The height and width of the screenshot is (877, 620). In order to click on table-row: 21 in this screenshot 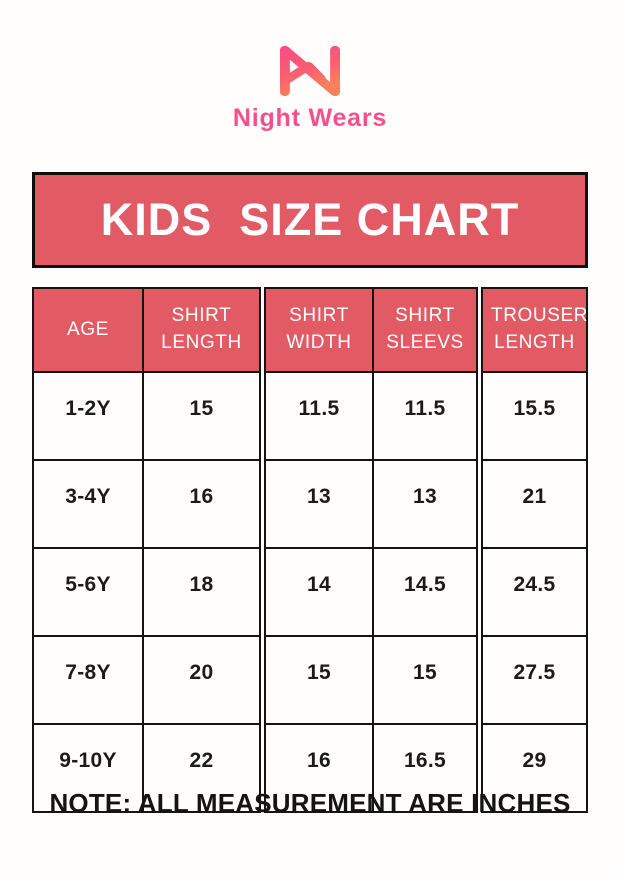, I will do `click(534, 504)`.